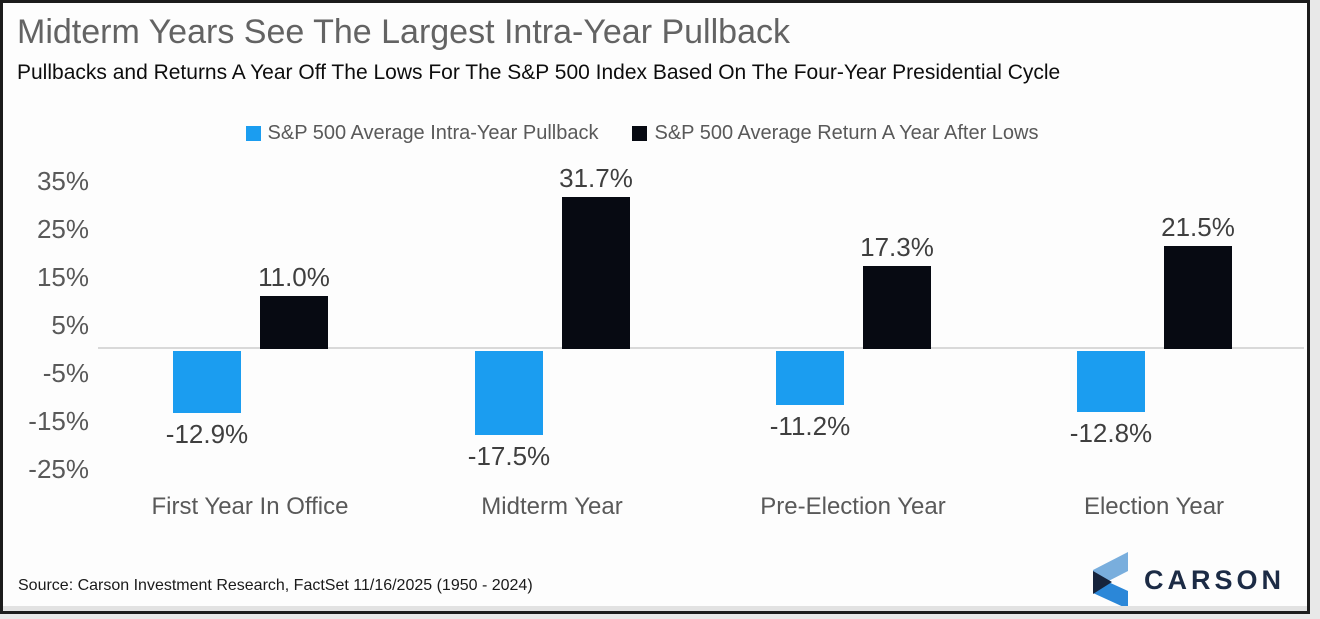 Image resolution: width=1320 pixels, height=619 pixels. I want to click on y-axis-tick: 5%, so click(70, 325).